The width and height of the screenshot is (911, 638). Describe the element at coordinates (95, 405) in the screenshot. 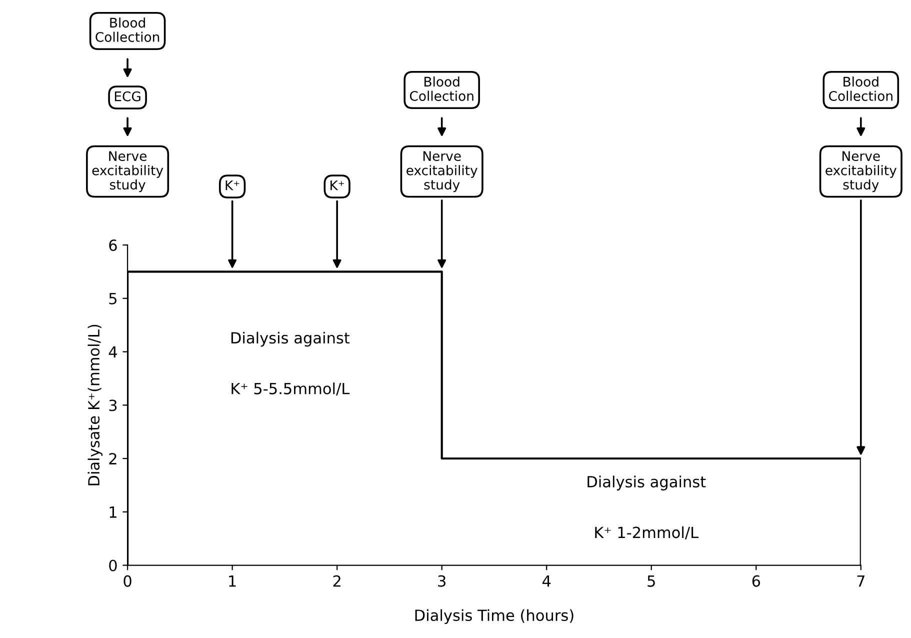

I see `y-axis-title: Dialysate K⁺(mmol/L)` at that location.